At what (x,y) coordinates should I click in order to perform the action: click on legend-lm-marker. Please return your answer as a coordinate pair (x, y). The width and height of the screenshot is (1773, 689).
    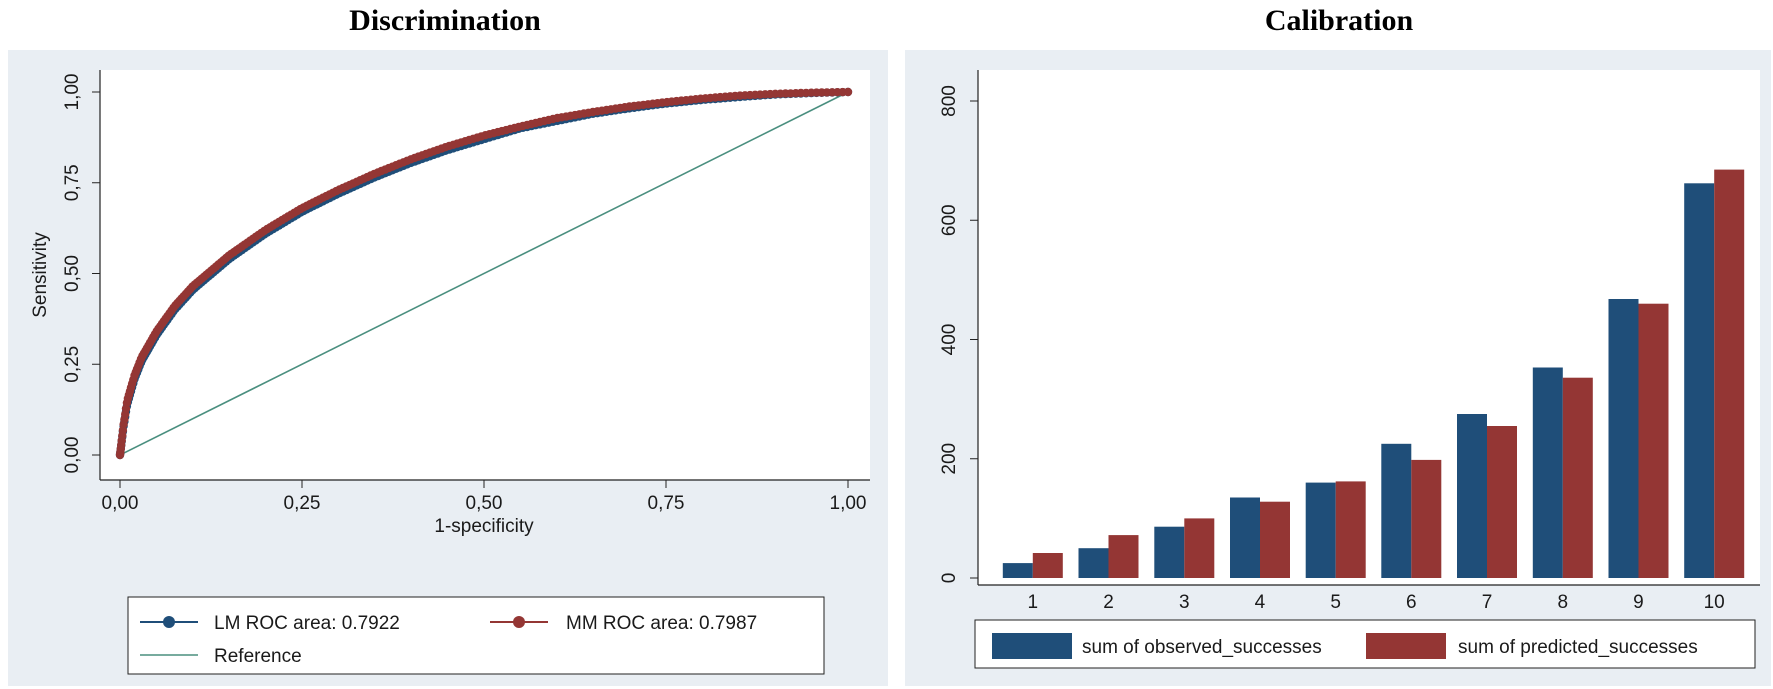
    Looking at the image, I should click on (169, 622).